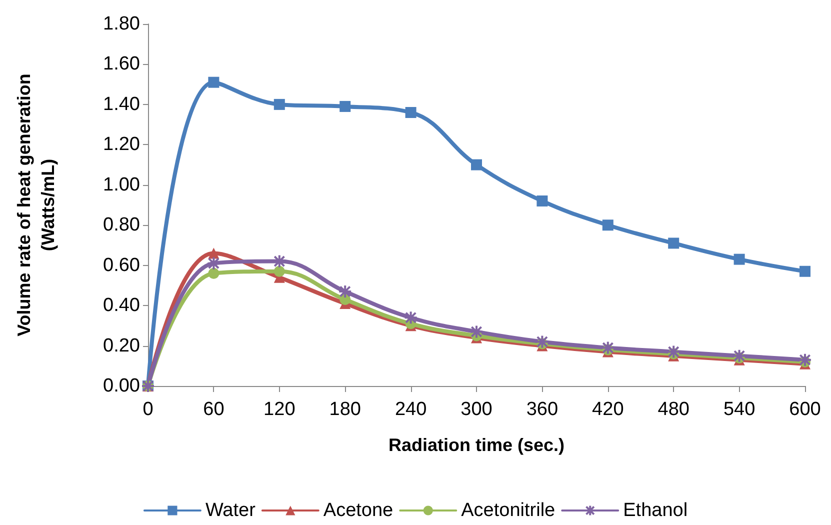  I want to click on y-tick-label: 1.20, so click(121, 145).